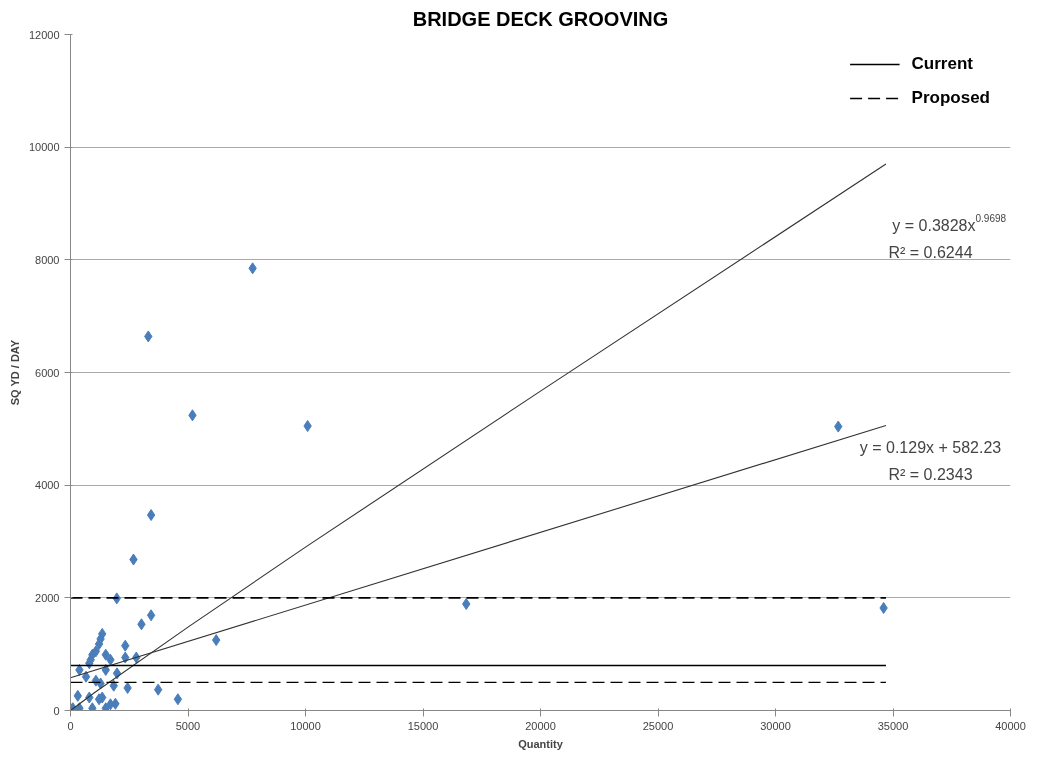 The image size is (1041, 765). Describe the element at coordinates (47, 485) in the screenshot. I see `y-tick-label: 4000` at that location.